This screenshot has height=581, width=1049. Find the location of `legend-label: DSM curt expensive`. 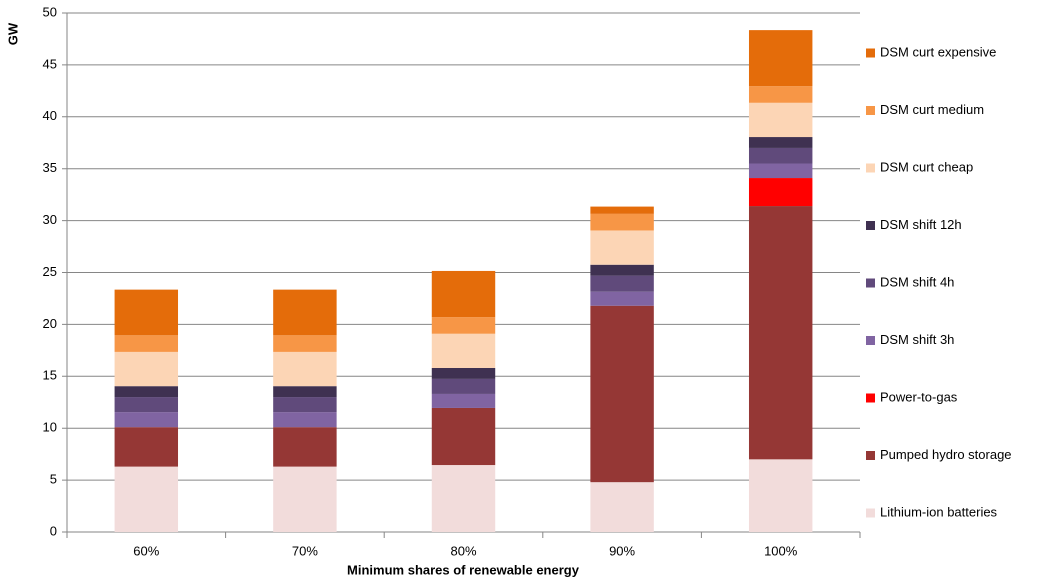

legend-label: DSM curt expensive is located at coordinates (938, 51).